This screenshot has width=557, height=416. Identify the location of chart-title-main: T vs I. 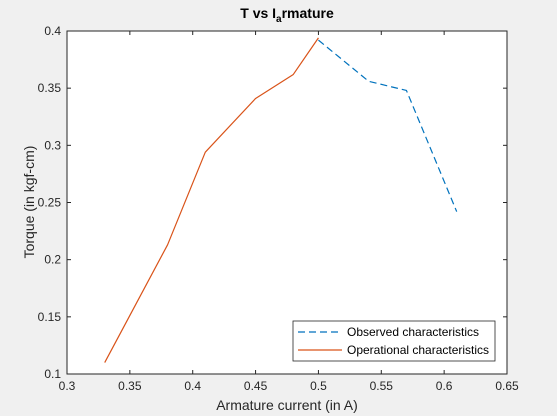
(258, 13).